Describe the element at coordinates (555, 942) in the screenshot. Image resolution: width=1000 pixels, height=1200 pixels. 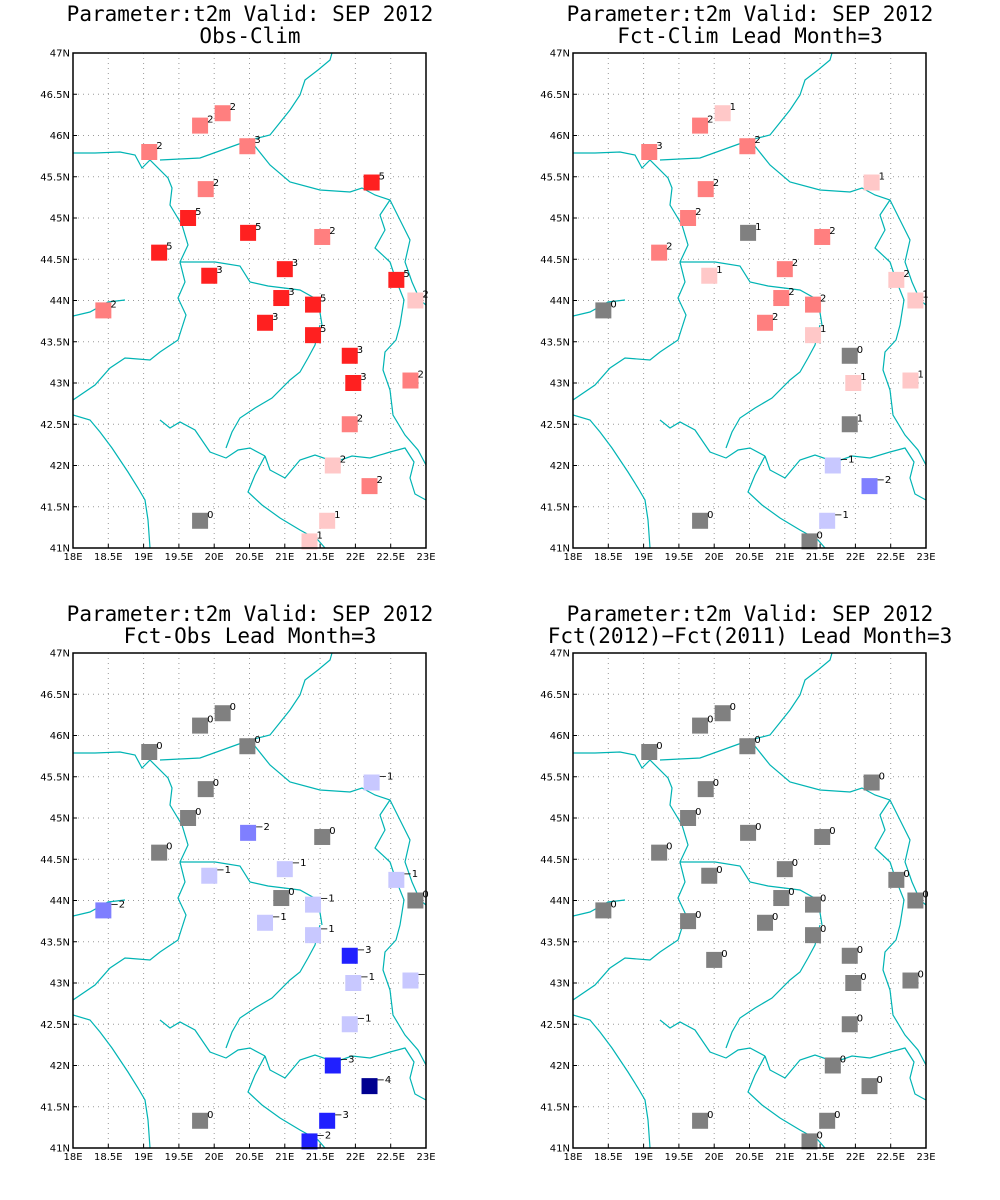
I see `y-tick-label: 43.5N` at that location.